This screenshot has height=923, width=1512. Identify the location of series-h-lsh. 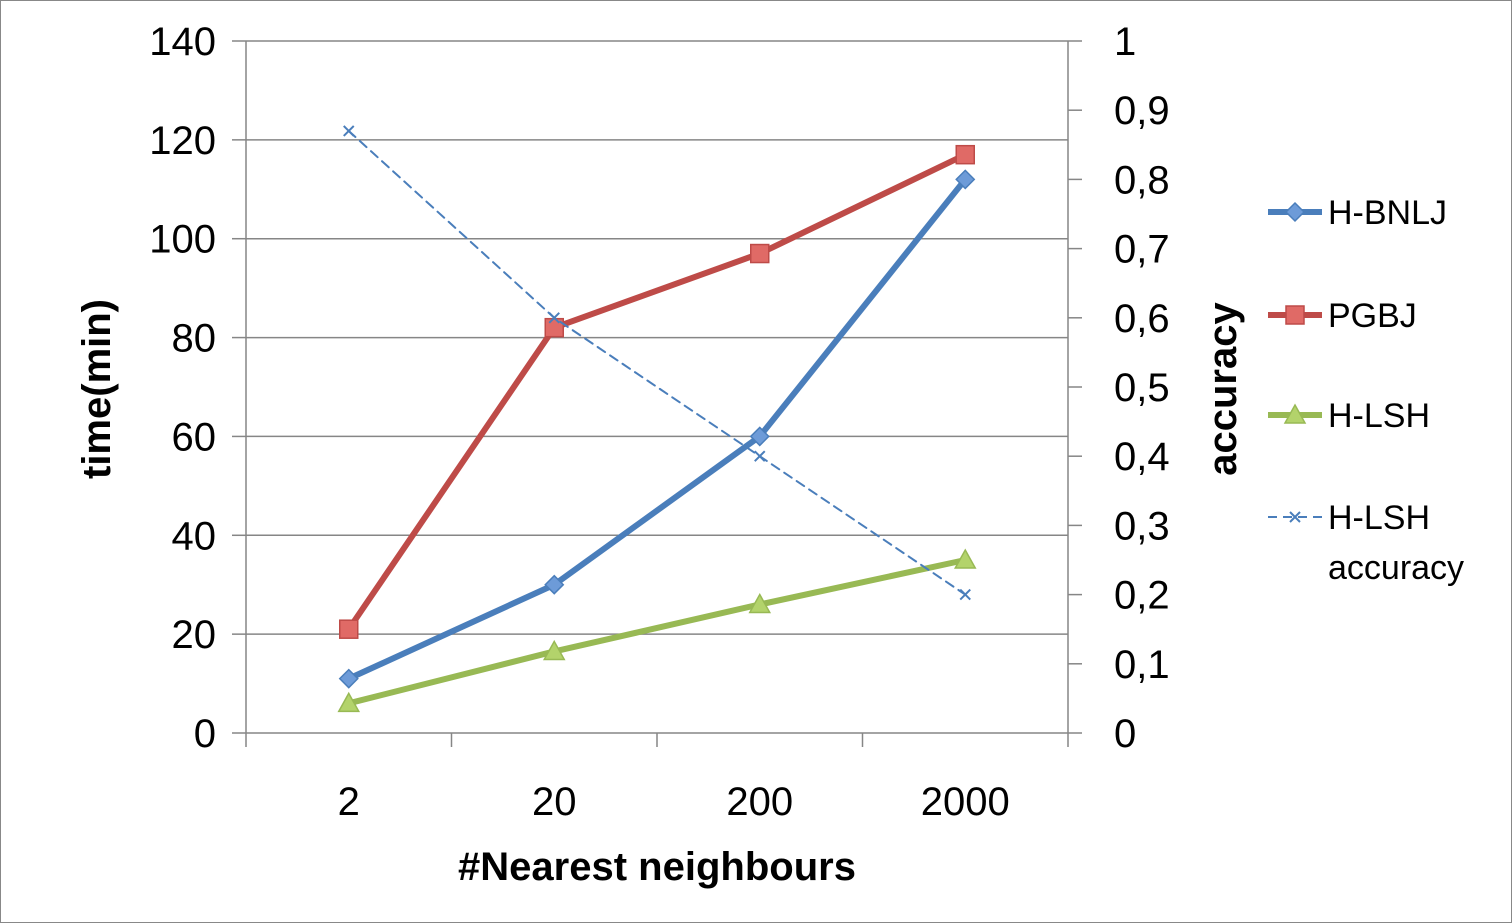
(657, 630).